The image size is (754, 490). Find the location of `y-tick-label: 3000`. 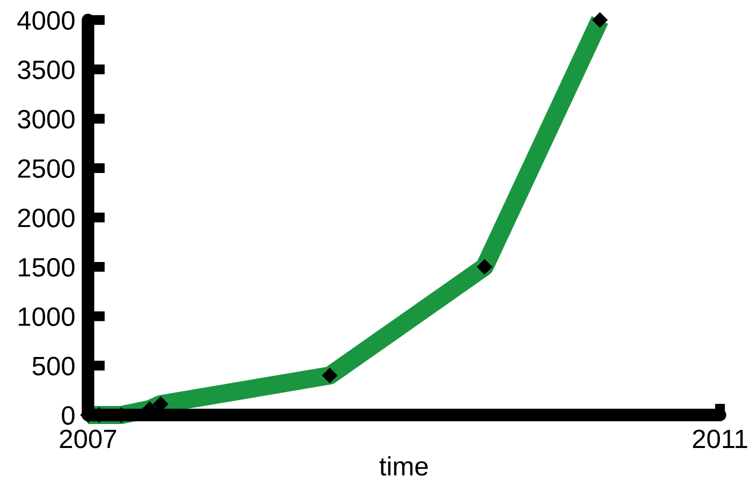

y-tick-label: 3000 is located at coordinates (46, 119).